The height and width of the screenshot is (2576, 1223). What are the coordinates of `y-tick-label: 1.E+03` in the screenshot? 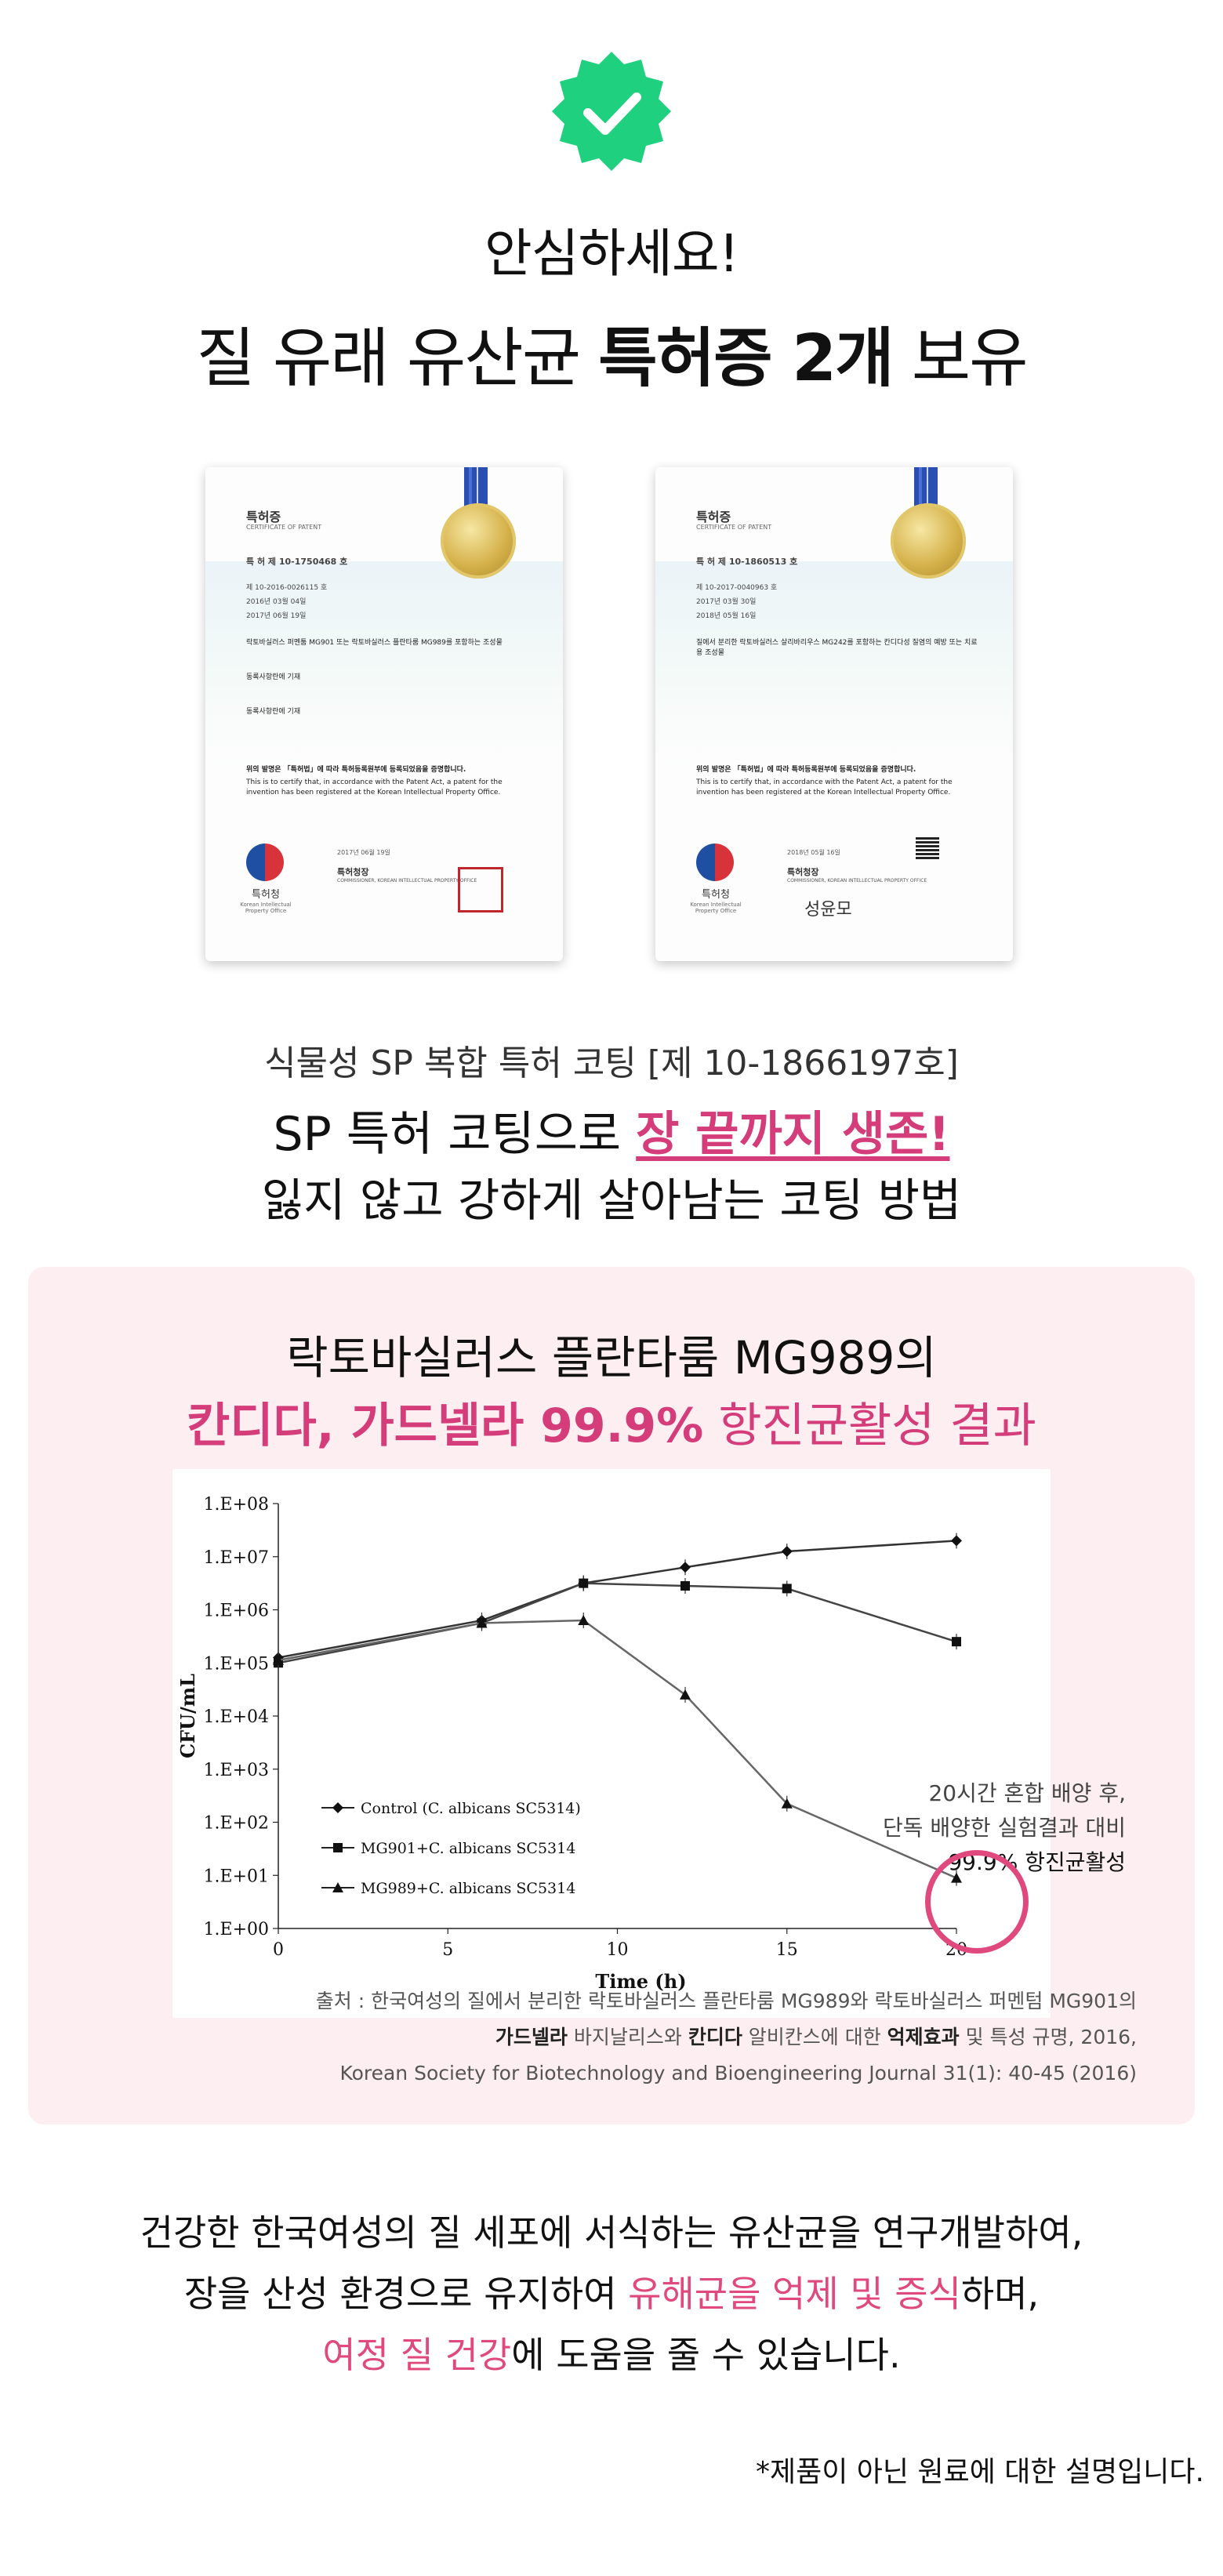 It's located at (236, 1771).